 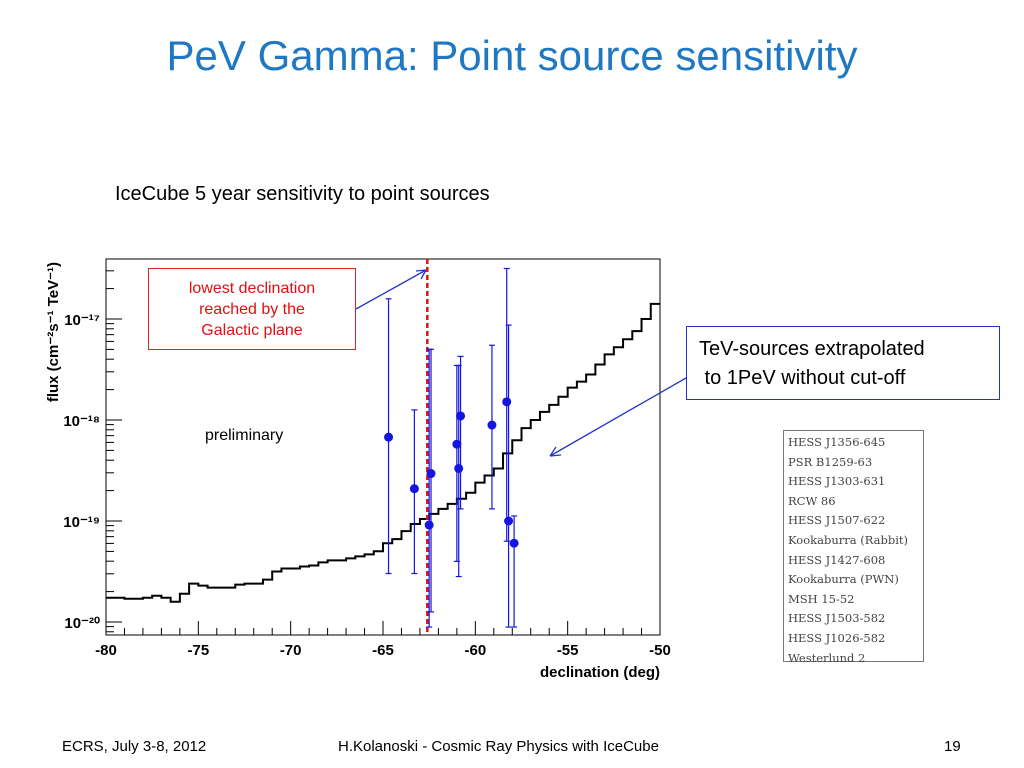 What do you see at coordinates (600, 672) in the screenshot?
I see `x-axis-label: declination (deg)` at bounding box center [600, 672].